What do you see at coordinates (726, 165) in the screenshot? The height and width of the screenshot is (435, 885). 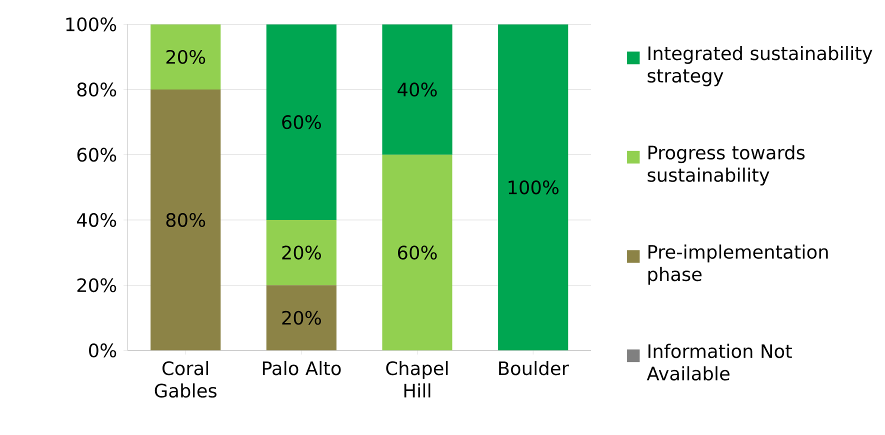 I see `legend-label: Progress towards sustainability` at bounding box center [726, 165].